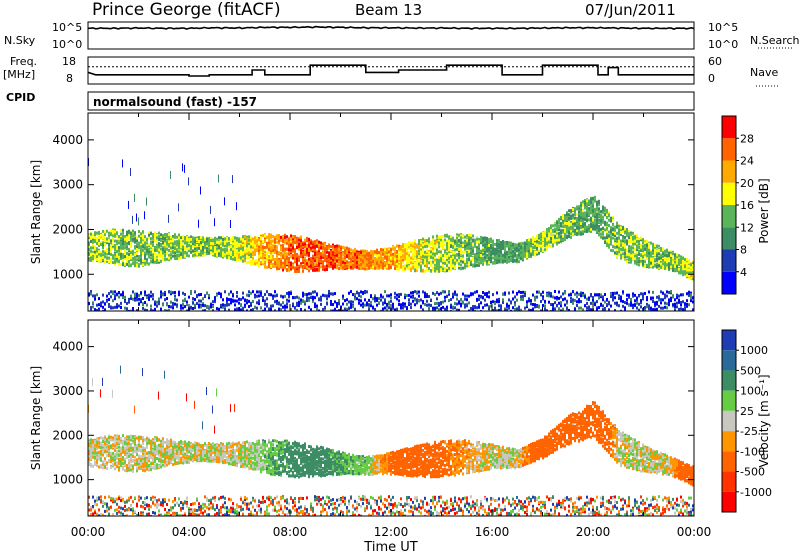  What do you see at coordinates (218, 178) in the screenshot?
I see `sparse-cell` at bounding box center [218, 178].